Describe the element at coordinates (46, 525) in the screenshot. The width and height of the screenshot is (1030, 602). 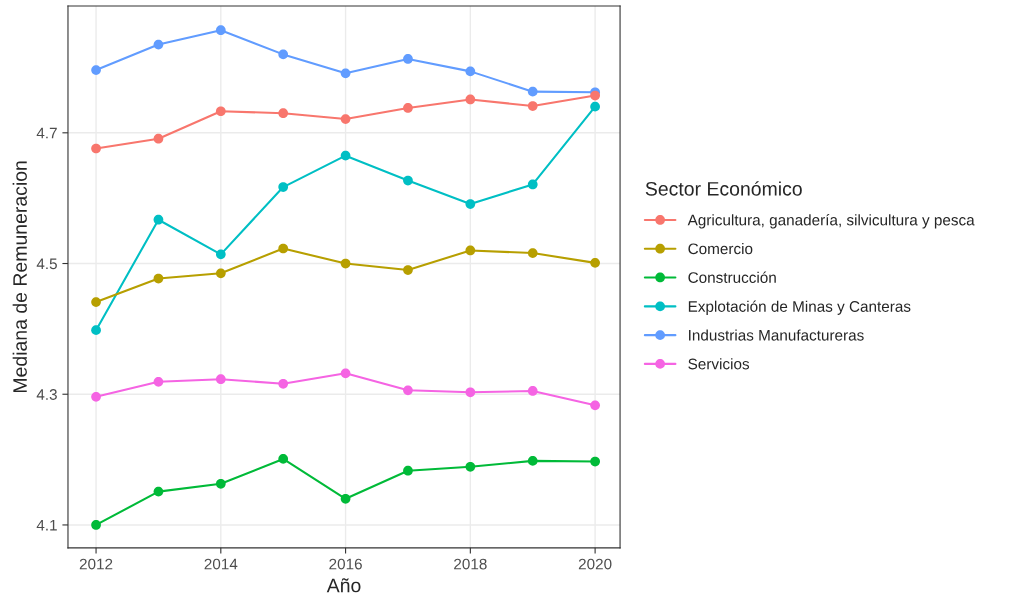
I see `y-tick-label: 4.1` at that location.